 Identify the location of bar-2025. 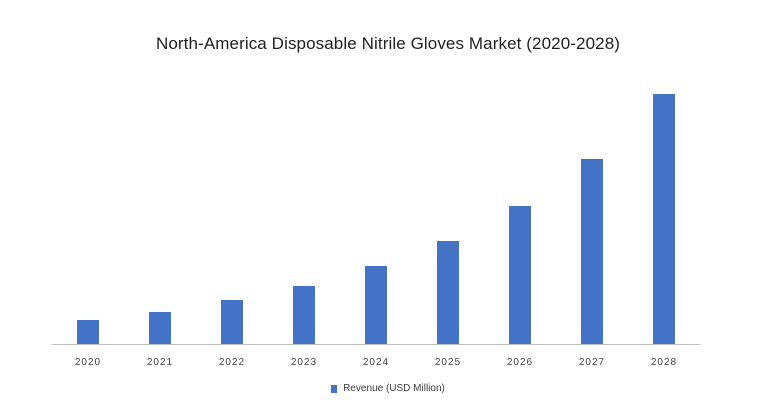
(448, 292).